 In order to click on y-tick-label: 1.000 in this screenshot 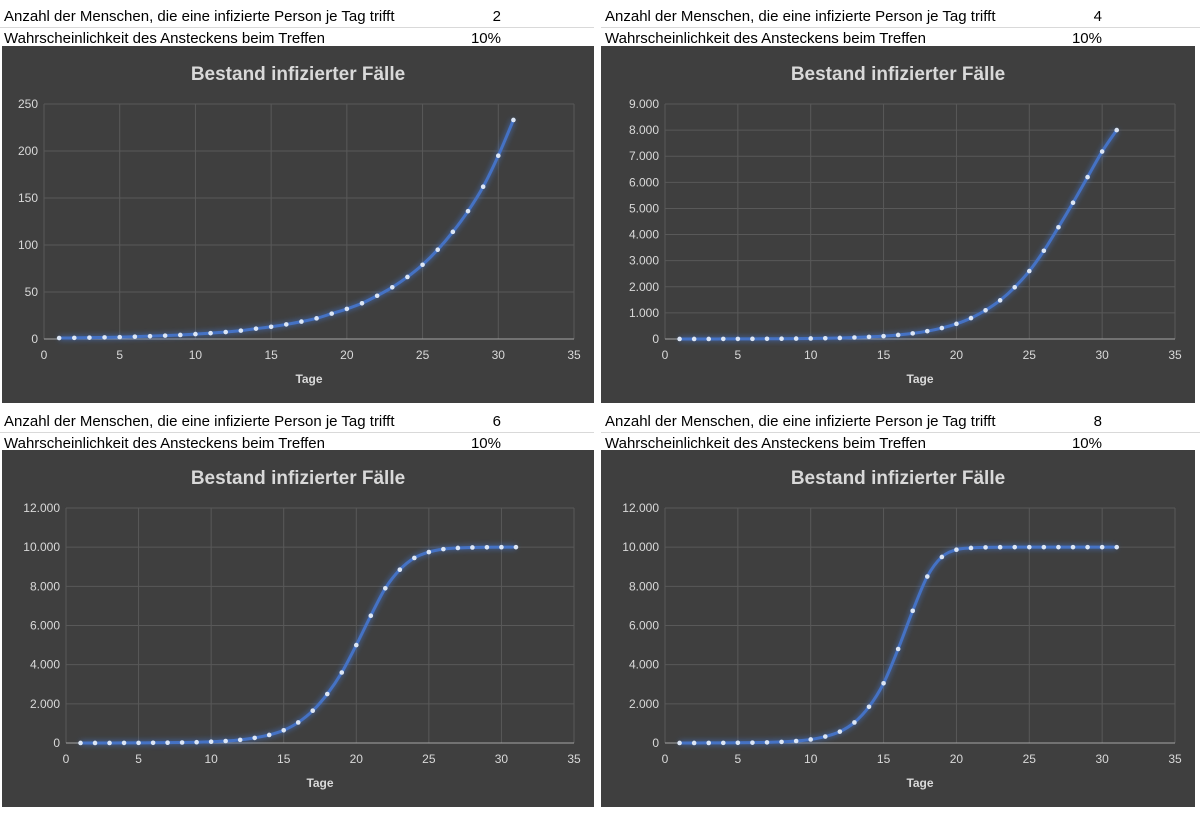, I will do `click(644, 313)`.